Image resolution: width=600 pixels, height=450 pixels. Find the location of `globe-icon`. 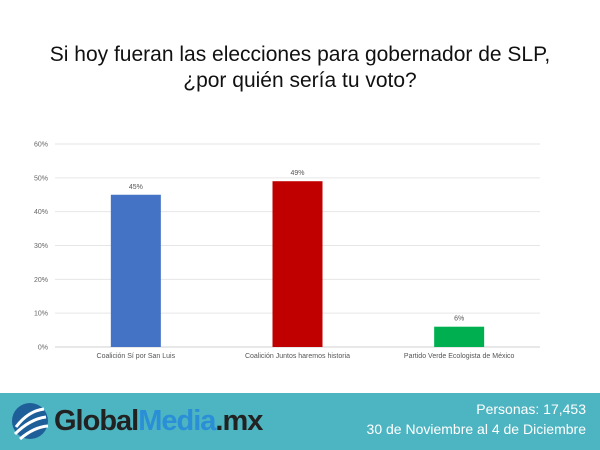

globe-icon is located at coordinates (30, 422).